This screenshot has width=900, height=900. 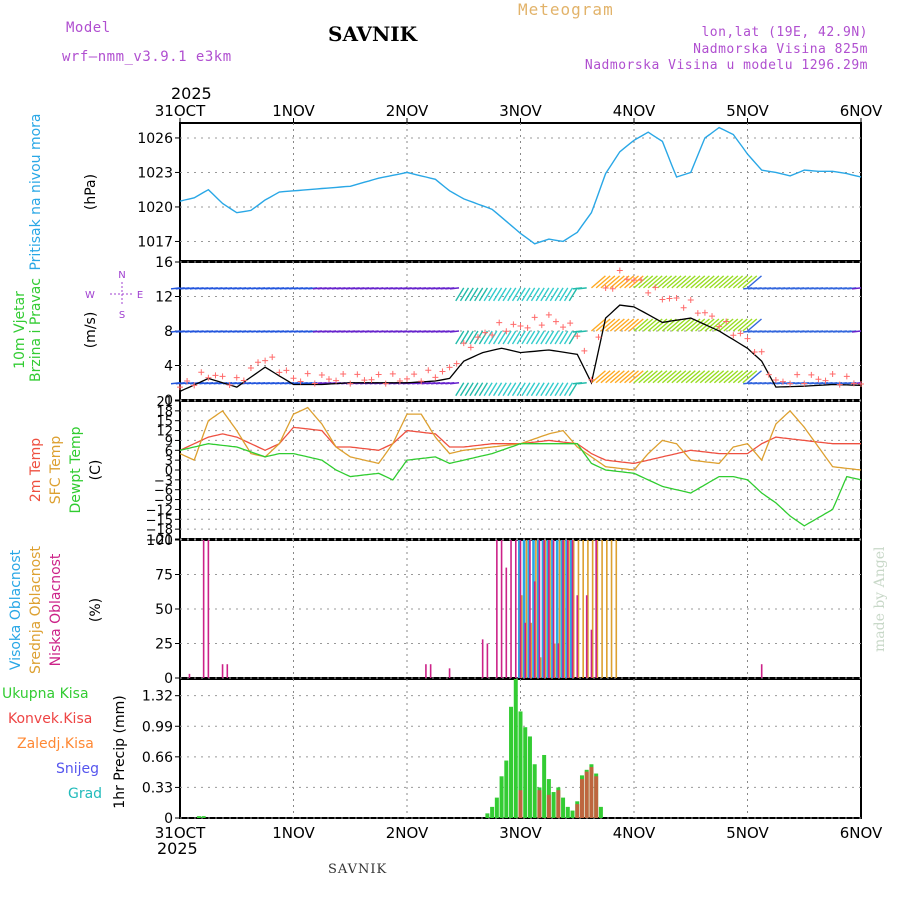 I want to click on day-label-top: 5NOV, so click(x=747, y=111).